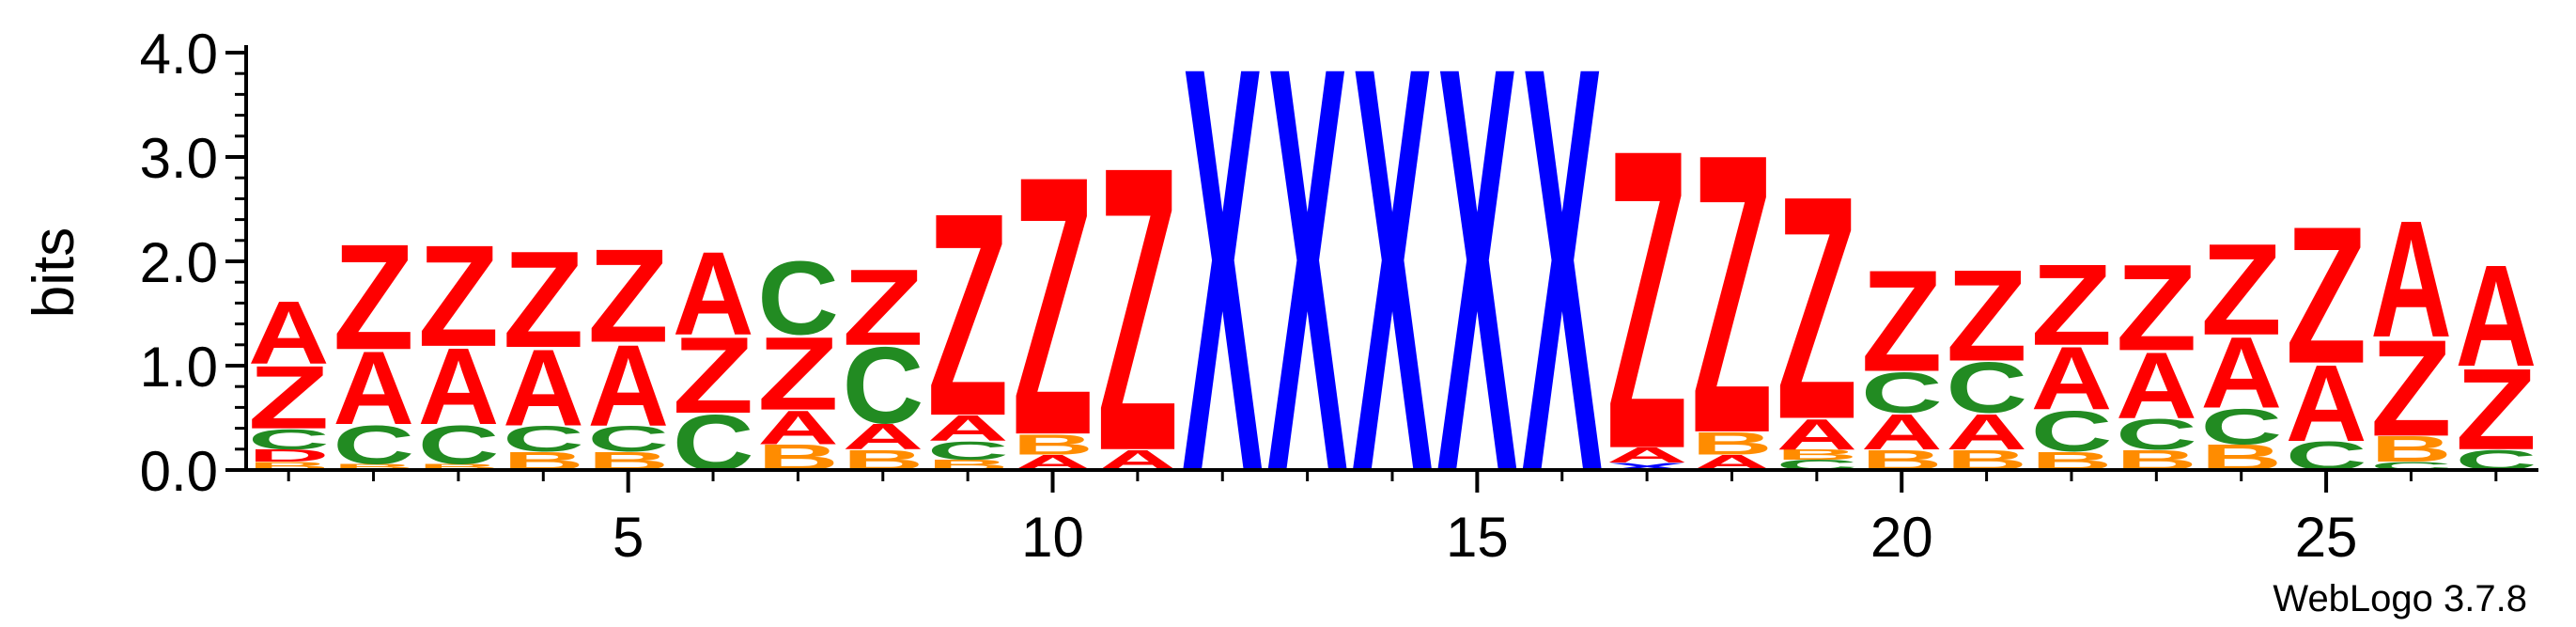 The width and height of the screenshot is (2576, 627). Describe the element at coordinates (2326, 537) in the screenshot. I see `x-tick-label: 25` at that location.